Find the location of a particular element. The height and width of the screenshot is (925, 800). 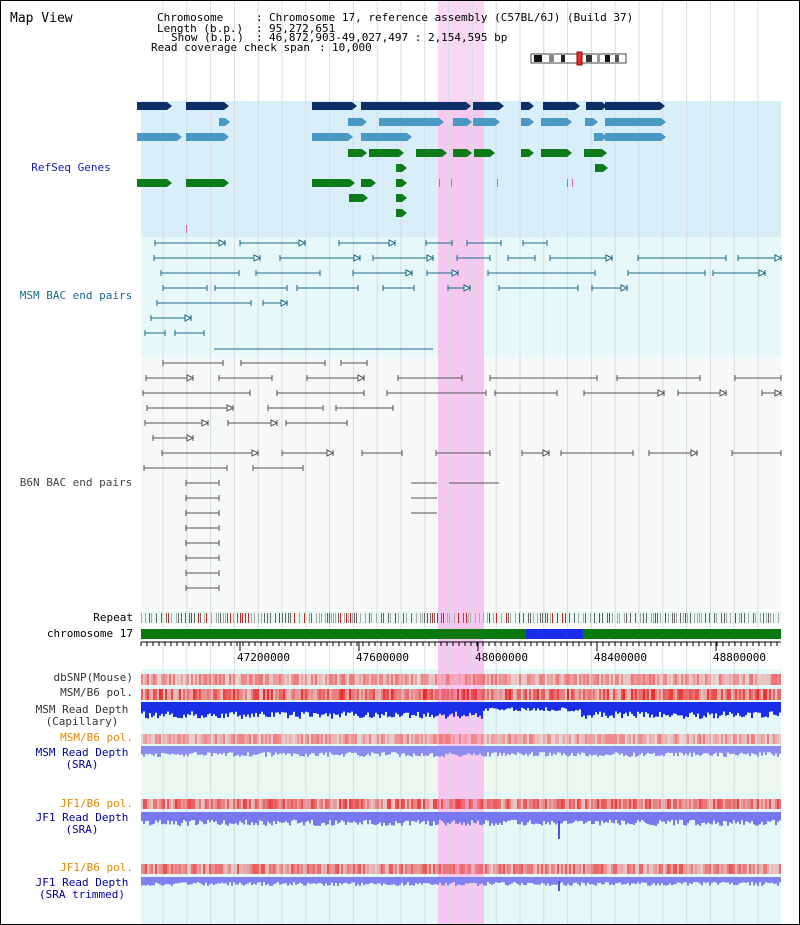

ideogram-band is located at coordinates (598, 58).